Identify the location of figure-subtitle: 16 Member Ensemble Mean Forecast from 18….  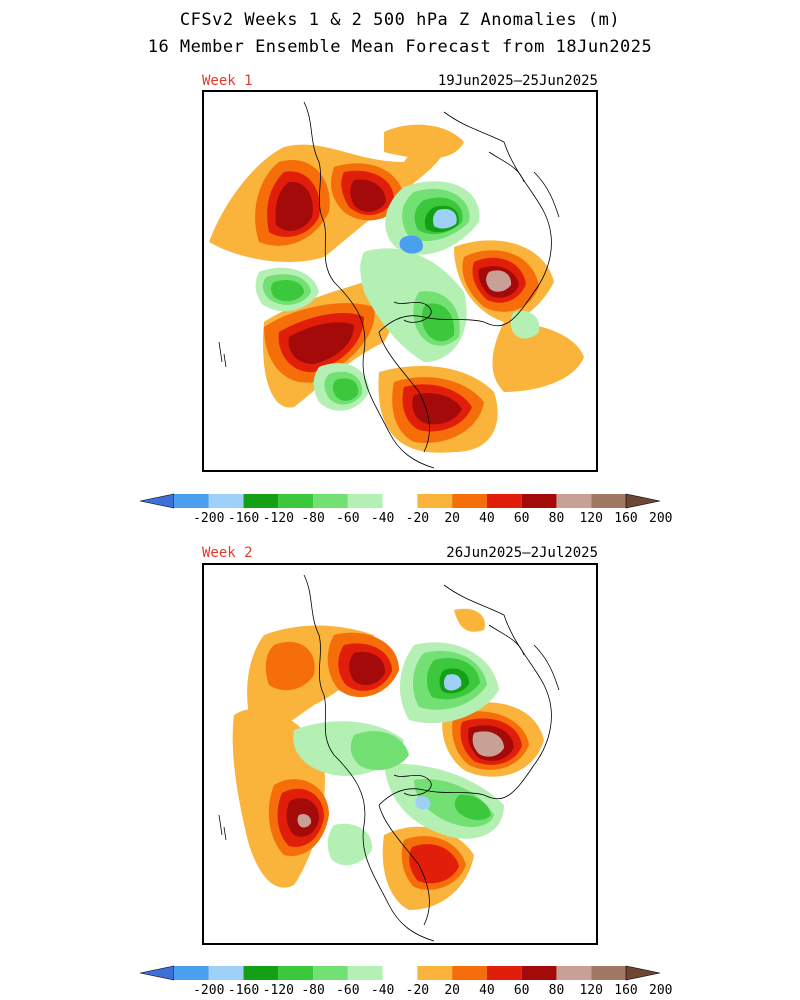
(400, 47).